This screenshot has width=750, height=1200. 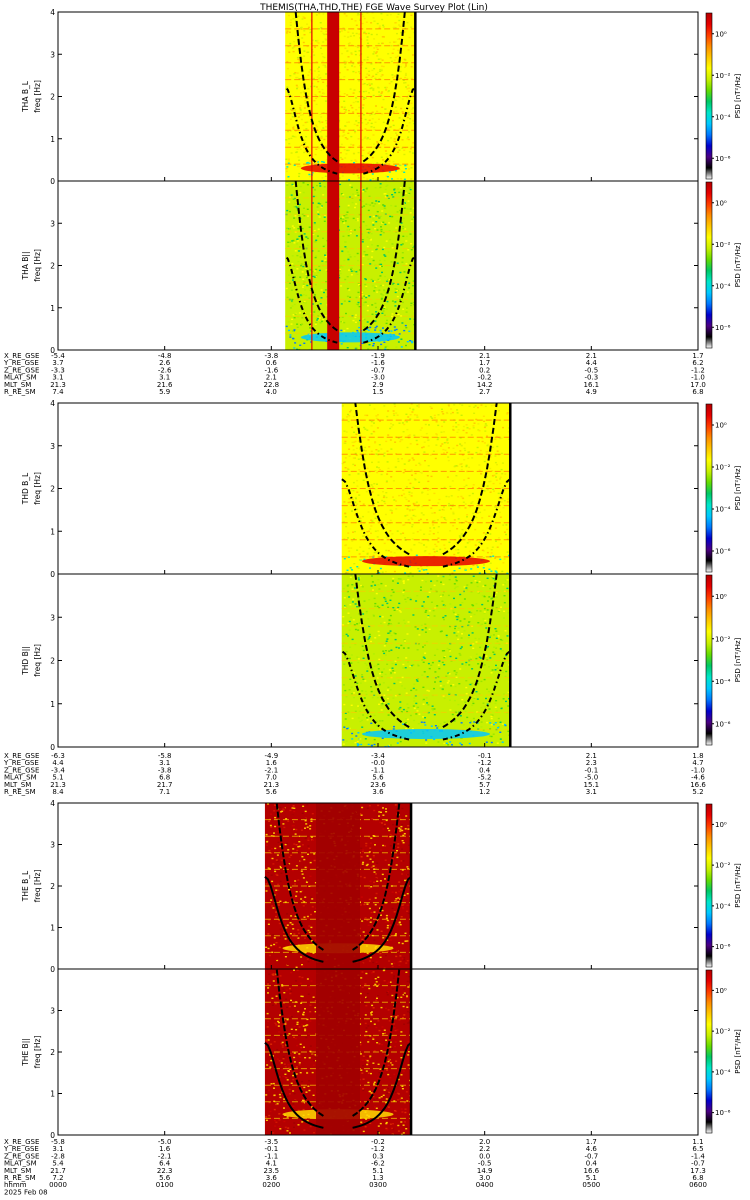 What do you see at coordinates (481, 886) in the screenshot?
I see `spectrogram-data` at bounding box center [481, 886].